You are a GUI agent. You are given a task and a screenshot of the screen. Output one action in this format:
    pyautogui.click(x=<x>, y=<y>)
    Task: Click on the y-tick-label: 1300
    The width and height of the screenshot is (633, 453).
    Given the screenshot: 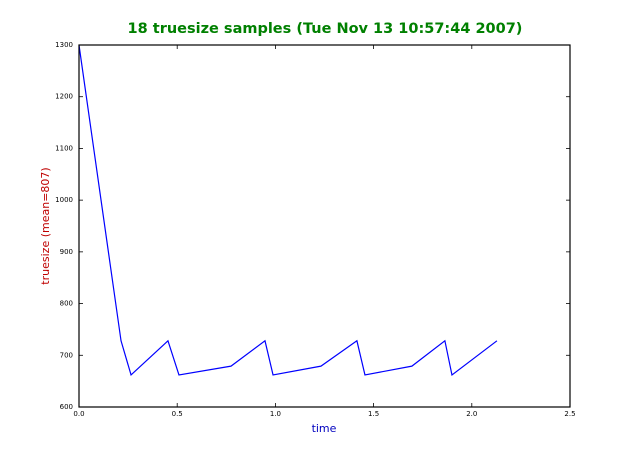 What is the action you would take?
    pyautogui.click(x=64, y=45)
    